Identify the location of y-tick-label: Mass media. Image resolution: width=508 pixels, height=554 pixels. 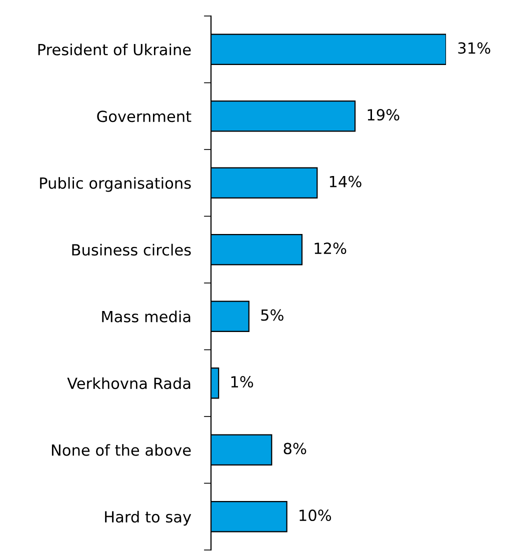
(146, 316).